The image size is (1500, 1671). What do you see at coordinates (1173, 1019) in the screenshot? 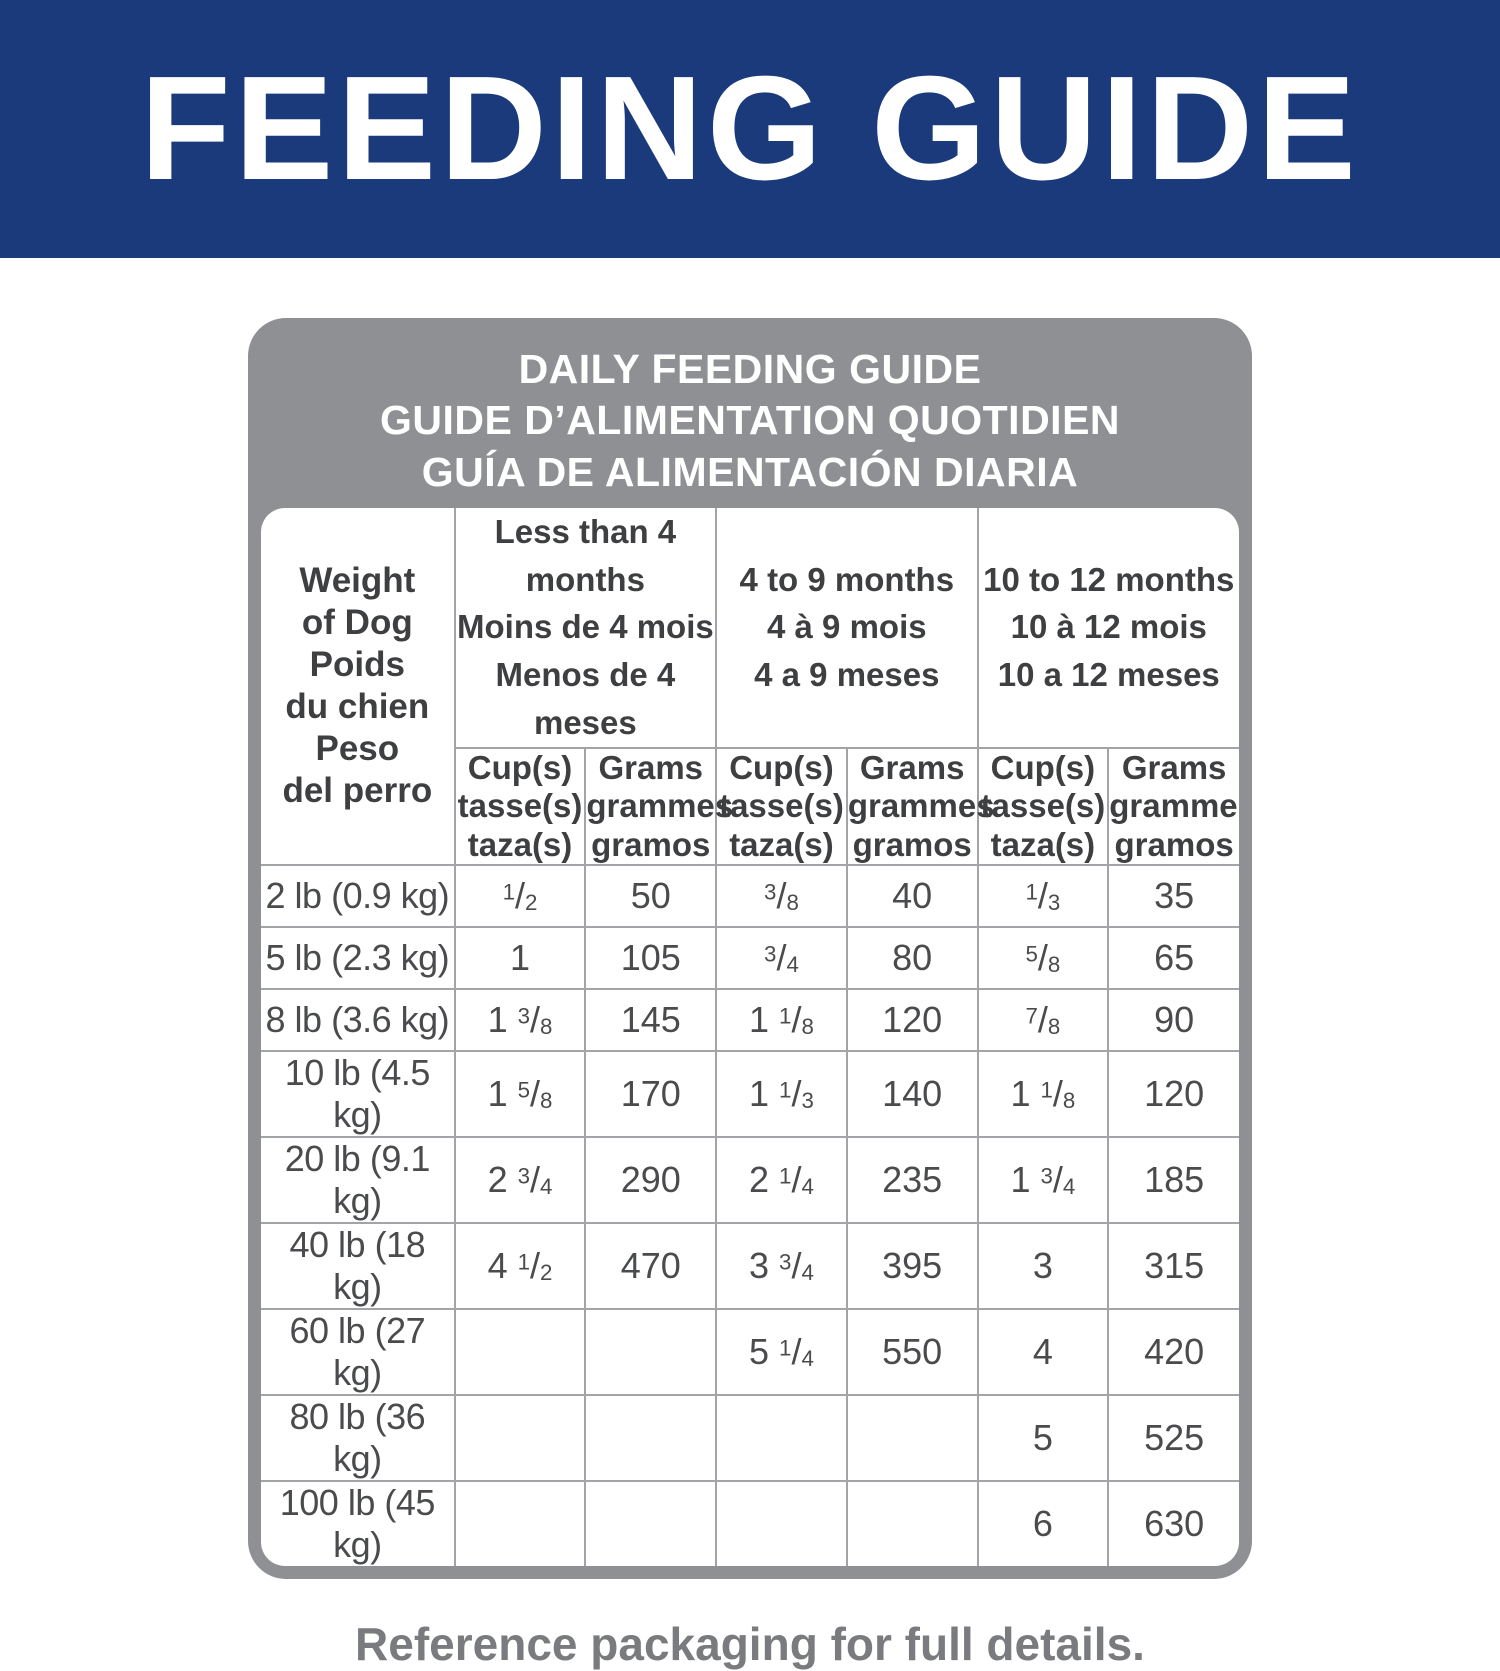
I see `value-cell: 90` at bounding box center [1173, 1019].